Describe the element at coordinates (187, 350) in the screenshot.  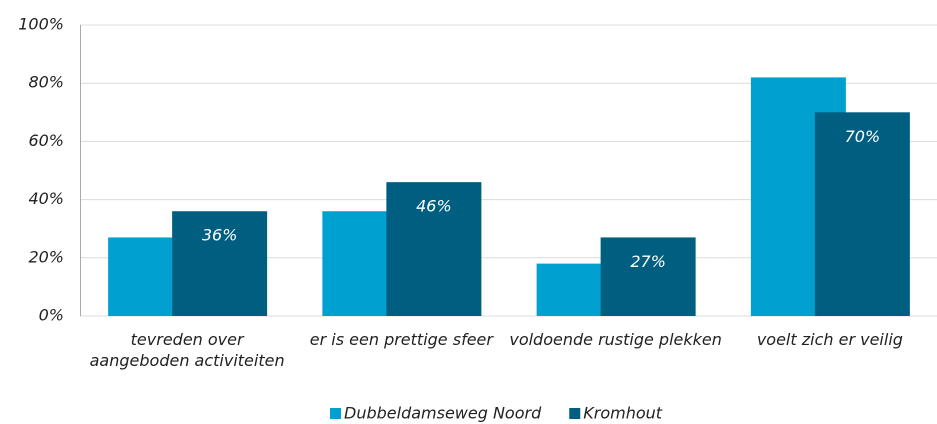
I see `x-tick-label: tevreden over aangeboden activiteiten` at that location.